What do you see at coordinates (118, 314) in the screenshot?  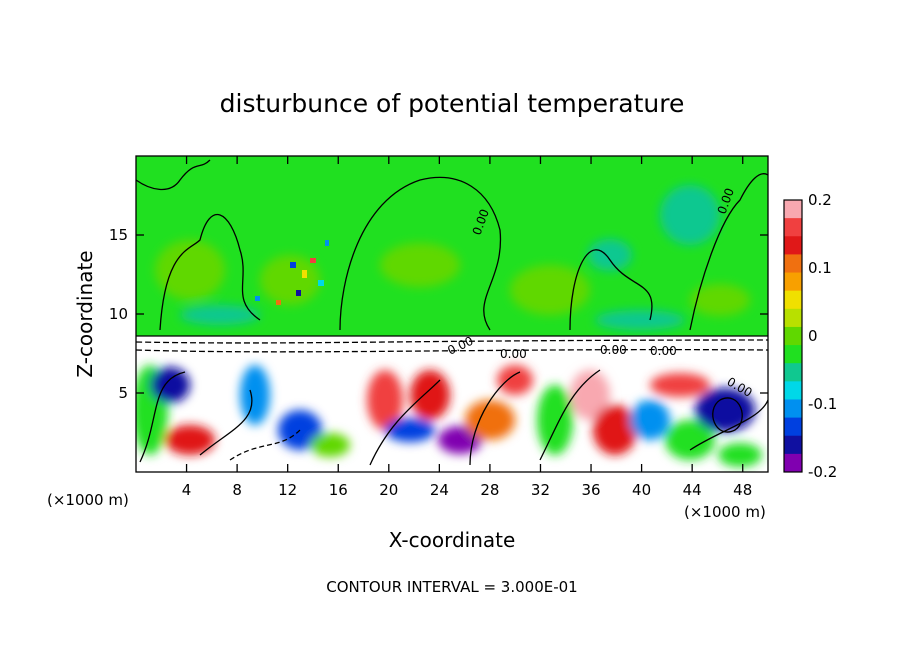 I see `y-tick-label: 10` at bounding box center [118, 314].